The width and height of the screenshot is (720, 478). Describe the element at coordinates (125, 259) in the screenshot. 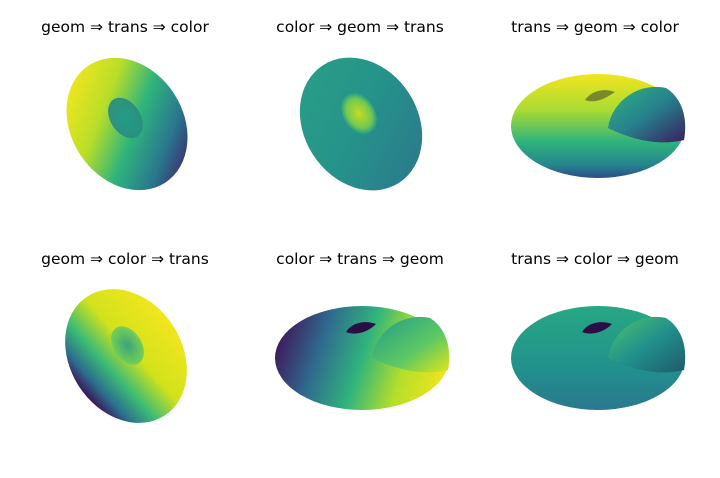

I see `panel-title: geom ⇒ color ⇒ trans` at that location.